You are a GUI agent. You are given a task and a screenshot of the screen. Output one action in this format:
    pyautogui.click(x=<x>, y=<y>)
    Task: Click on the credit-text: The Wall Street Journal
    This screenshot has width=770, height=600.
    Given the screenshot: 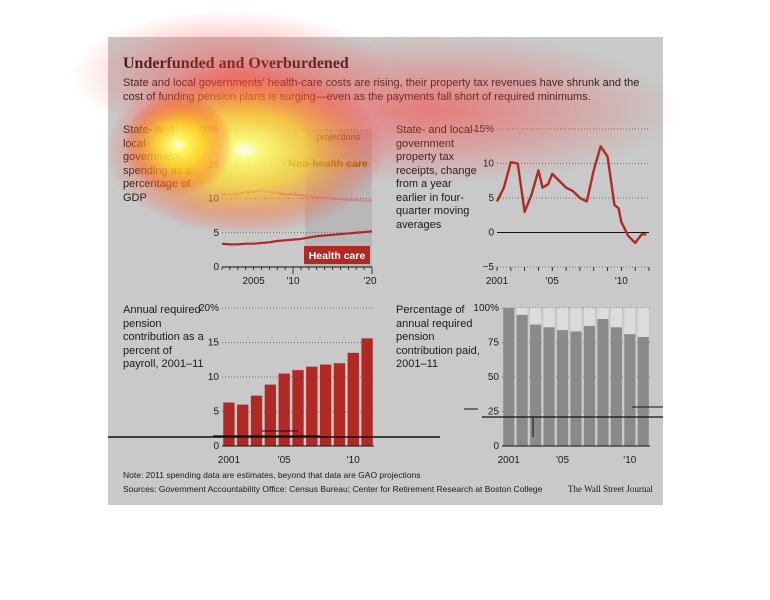 What is the action you would take?
    pyautogui.click(x=610, y=489)
    